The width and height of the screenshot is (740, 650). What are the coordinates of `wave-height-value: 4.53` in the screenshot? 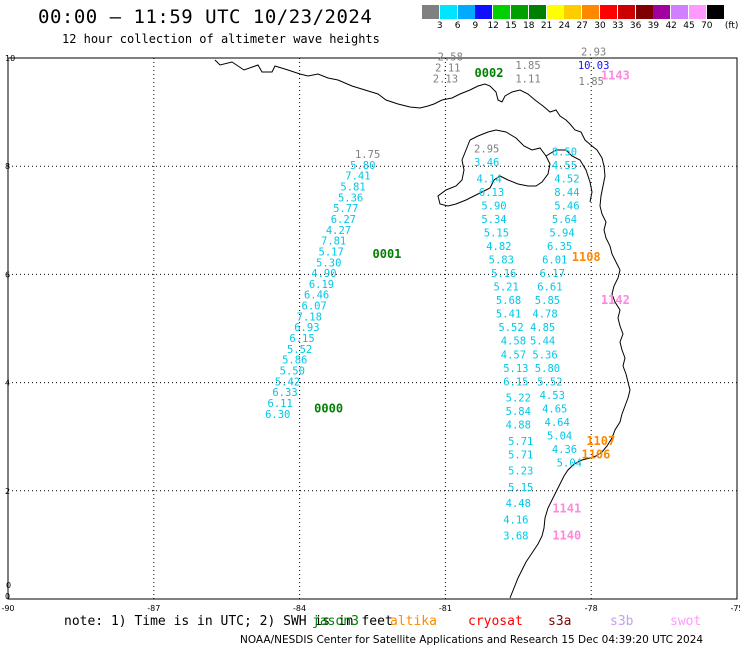 It's located at (552, 396).